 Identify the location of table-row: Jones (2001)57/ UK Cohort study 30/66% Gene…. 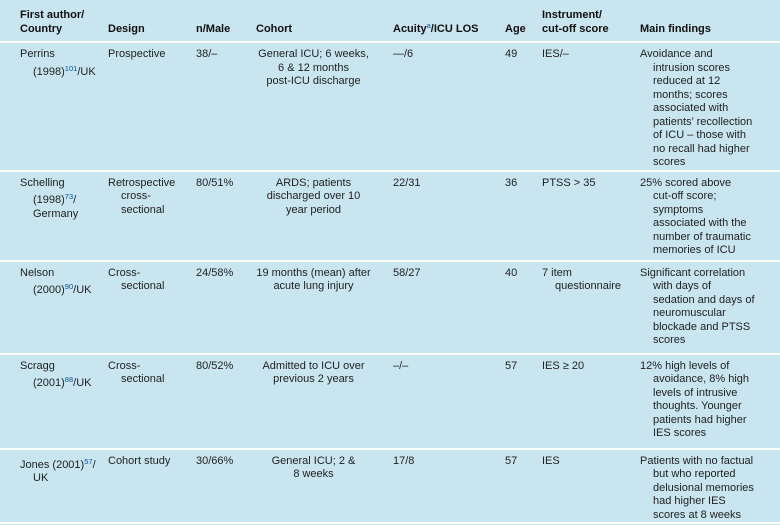
(390, 485).